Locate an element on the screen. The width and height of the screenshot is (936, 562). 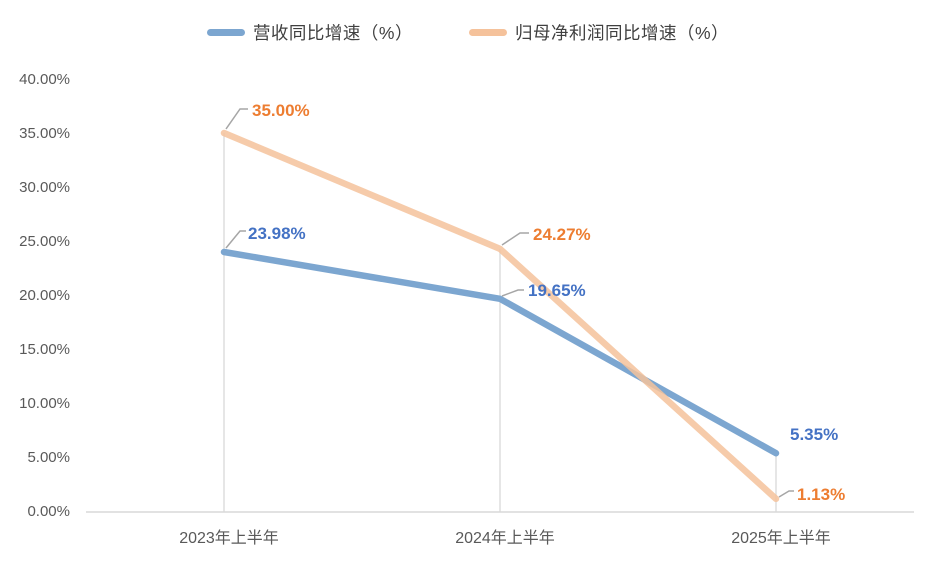
x-axis-category-label: 2025年上半年 is located at coordinates (781, 538).